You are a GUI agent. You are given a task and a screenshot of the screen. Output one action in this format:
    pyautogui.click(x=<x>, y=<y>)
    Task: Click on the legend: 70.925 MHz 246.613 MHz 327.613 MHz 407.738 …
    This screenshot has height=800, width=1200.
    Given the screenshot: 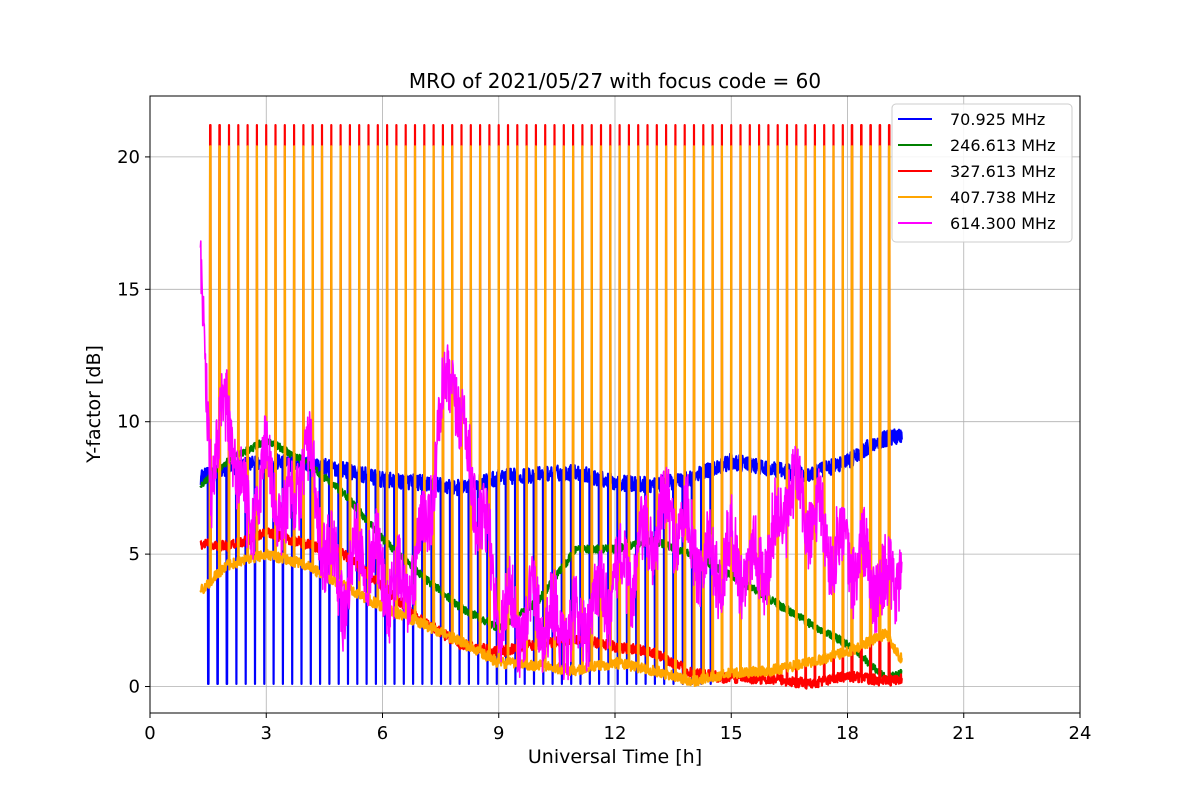 What is the action you would take?
    pyautogui.click(x=982, y=173)
    